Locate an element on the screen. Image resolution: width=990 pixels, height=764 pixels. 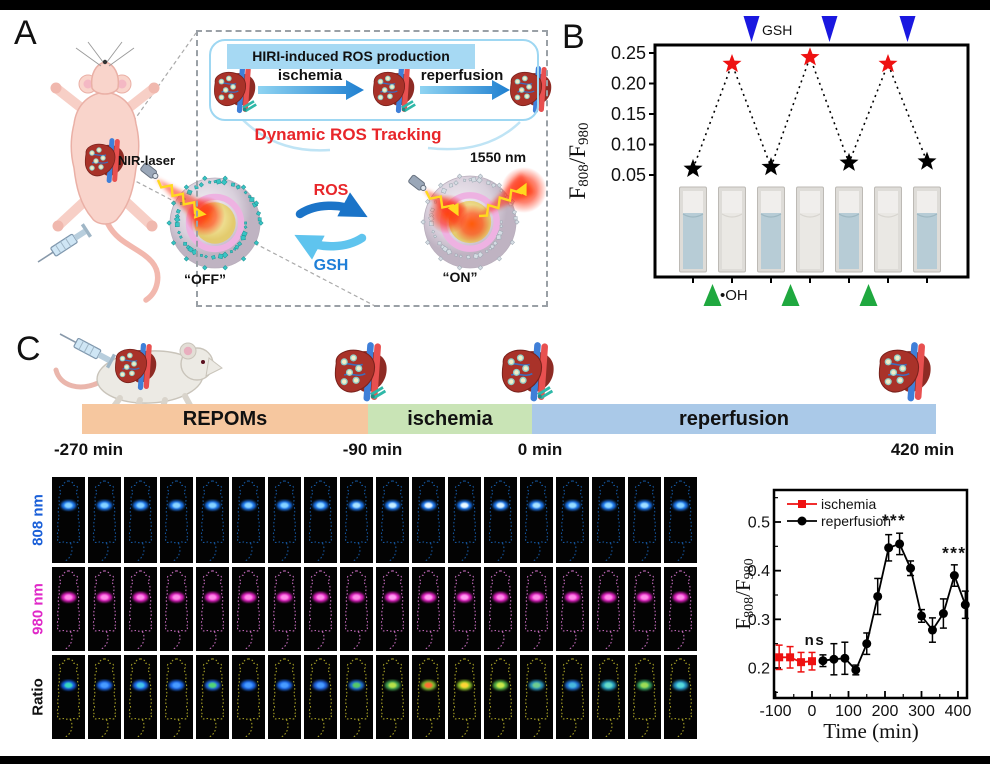
b-ytick-label: 0.05 is located at coordinates (628, 175).